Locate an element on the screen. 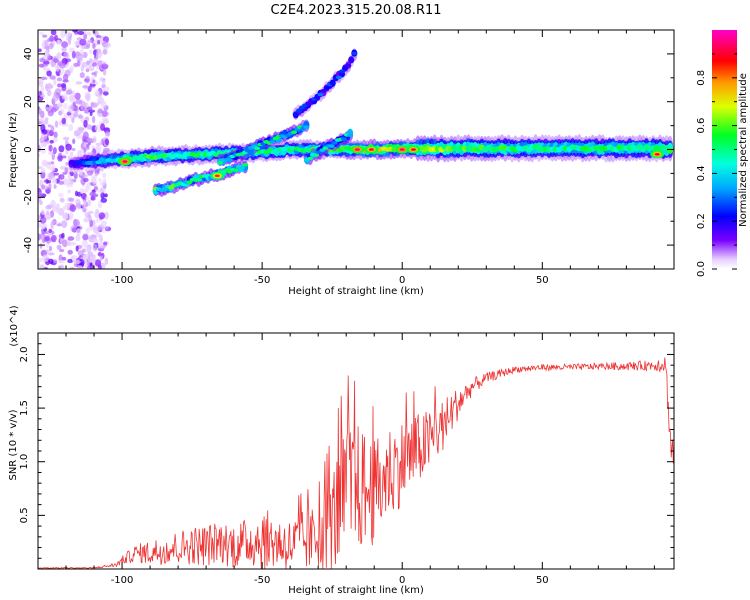  y-tick-label: 0.5 is located at coordinates (24, 515).